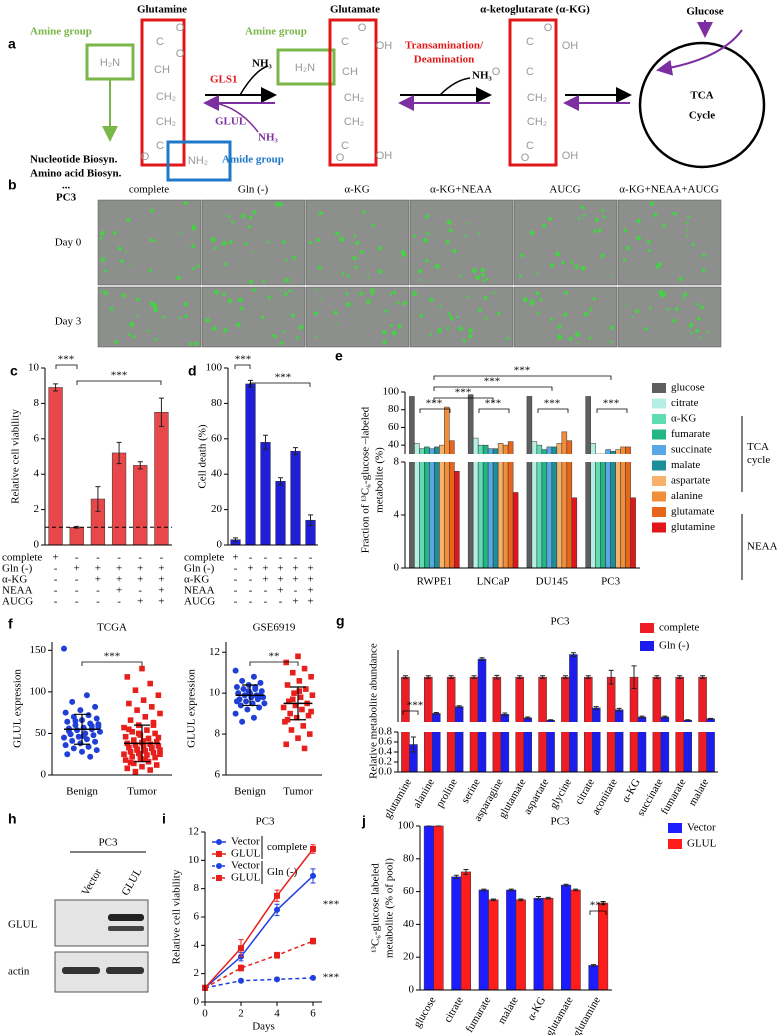 The height and width of the screenshot is (1035, 777). I want to click on y-tick-label: 100, so click(406, 826).